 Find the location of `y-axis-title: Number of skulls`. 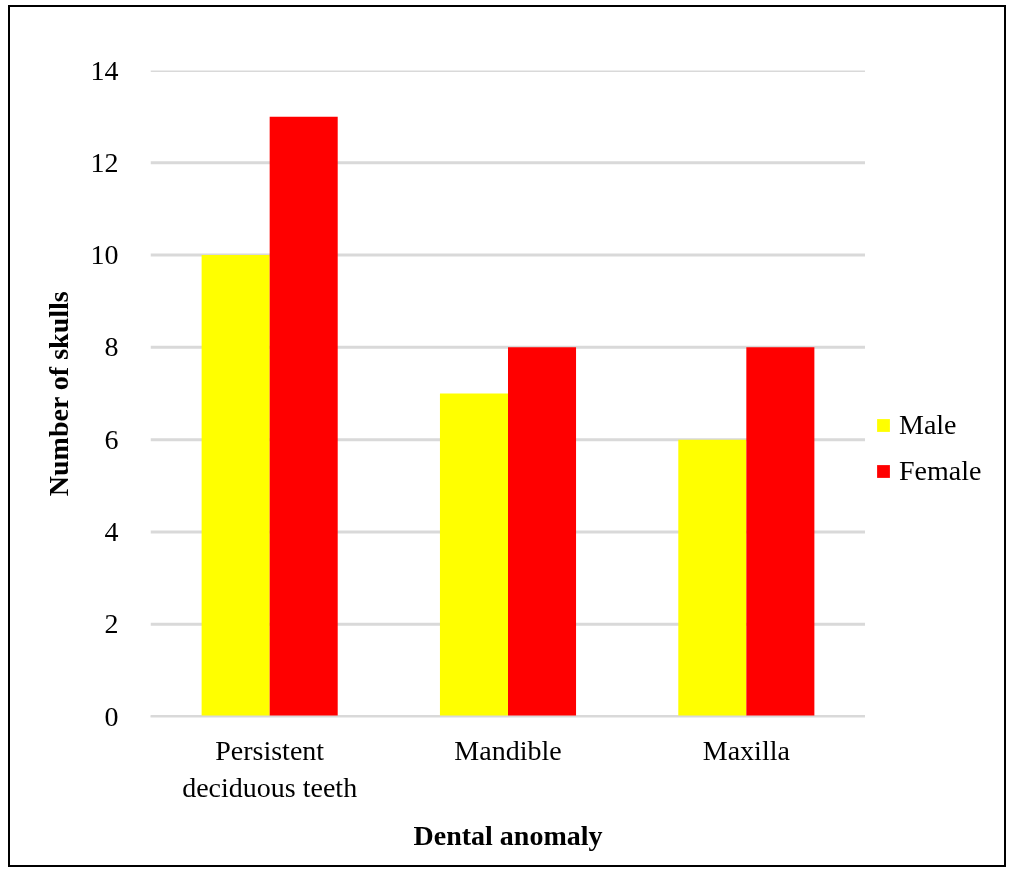

y-axis-title: Number of skulls is located at coordinates (58, 394).